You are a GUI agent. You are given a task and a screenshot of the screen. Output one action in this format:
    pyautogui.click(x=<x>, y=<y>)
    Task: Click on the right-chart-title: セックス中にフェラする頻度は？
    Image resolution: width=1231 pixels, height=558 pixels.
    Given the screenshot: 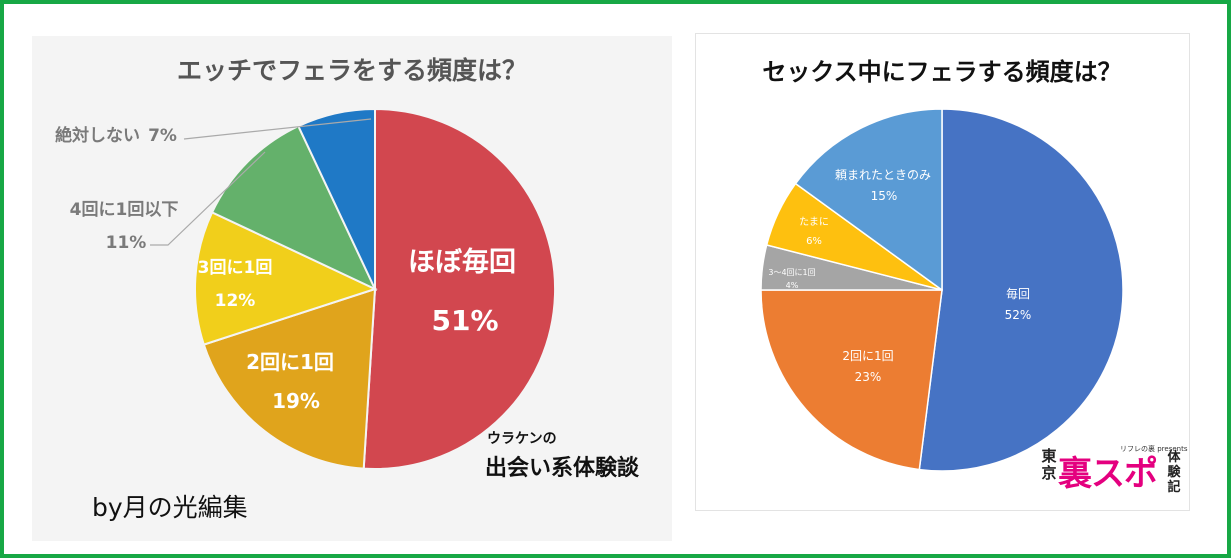 What is the action you would take?
    pyautogui.click(x=941, y=72)
    